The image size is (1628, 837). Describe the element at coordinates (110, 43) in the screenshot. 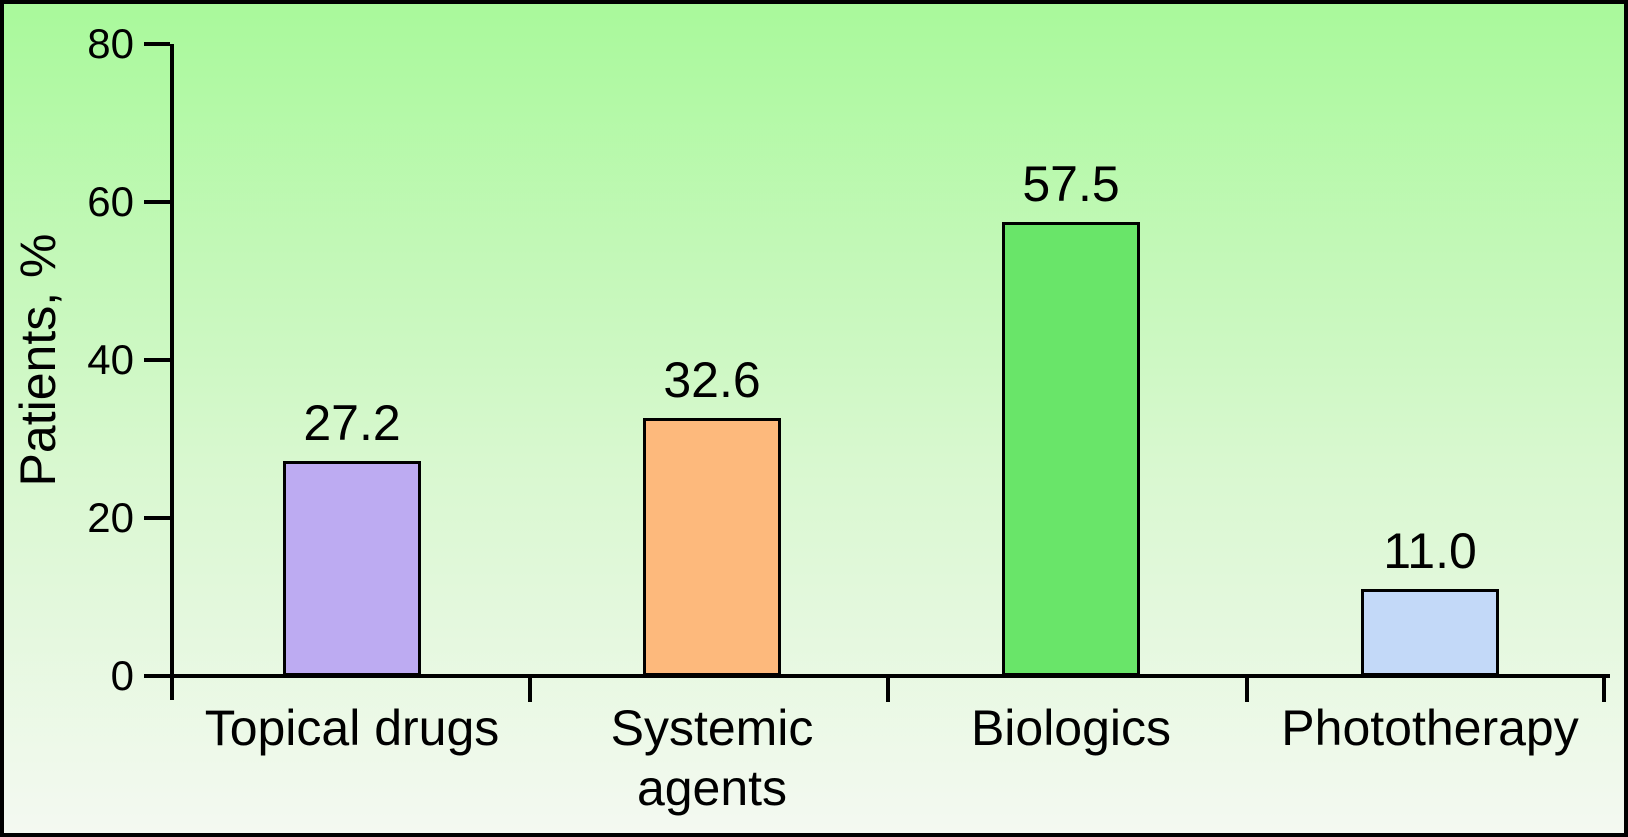

I see `y-tick-label-80: 80` at that location.